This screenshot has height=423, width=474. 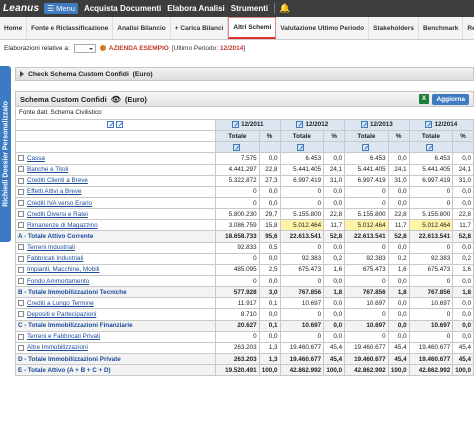 What do you see at coordinates (441, 28) in the screenshot?
I see `tab-7: Benchmark` at bounding box center [441, 28].